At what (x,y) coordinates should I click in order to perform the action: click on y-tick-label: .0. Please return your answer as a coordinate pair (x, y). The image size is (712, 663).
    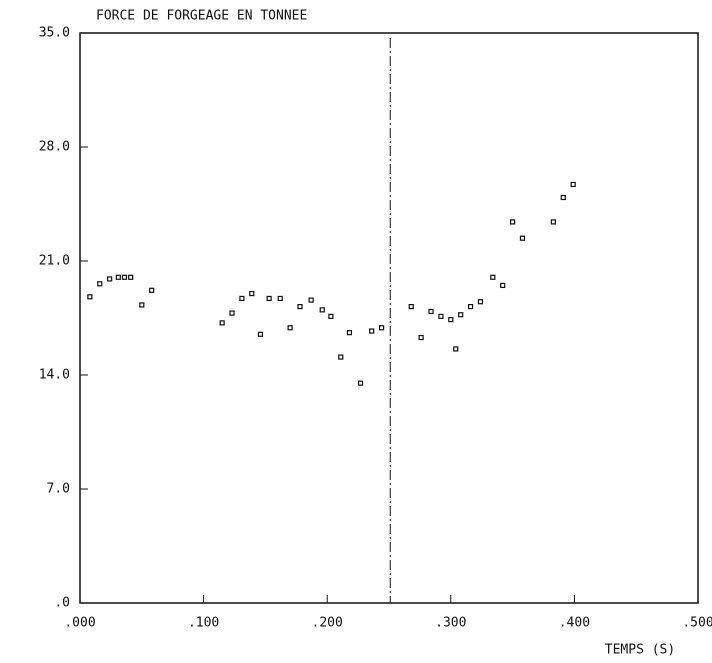
    Looking at the image, I should click on (62, 603).